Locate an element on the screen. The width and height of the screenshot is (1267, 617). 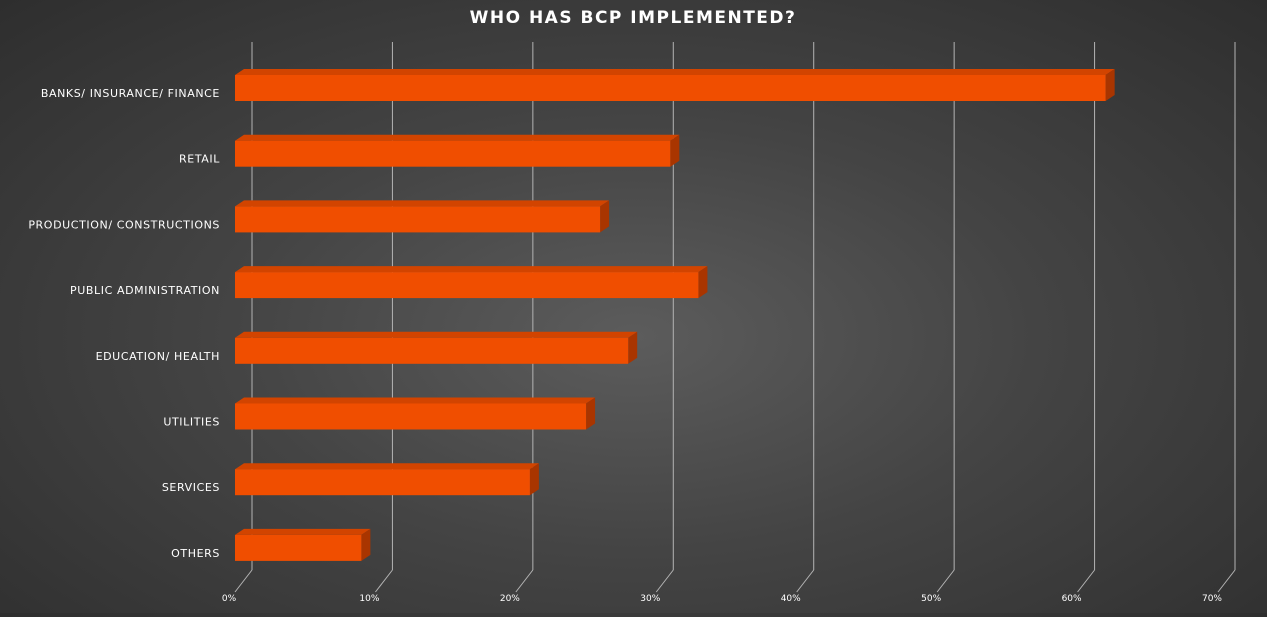
x-tick-label: 70% is located at coordinates (1212, 599).